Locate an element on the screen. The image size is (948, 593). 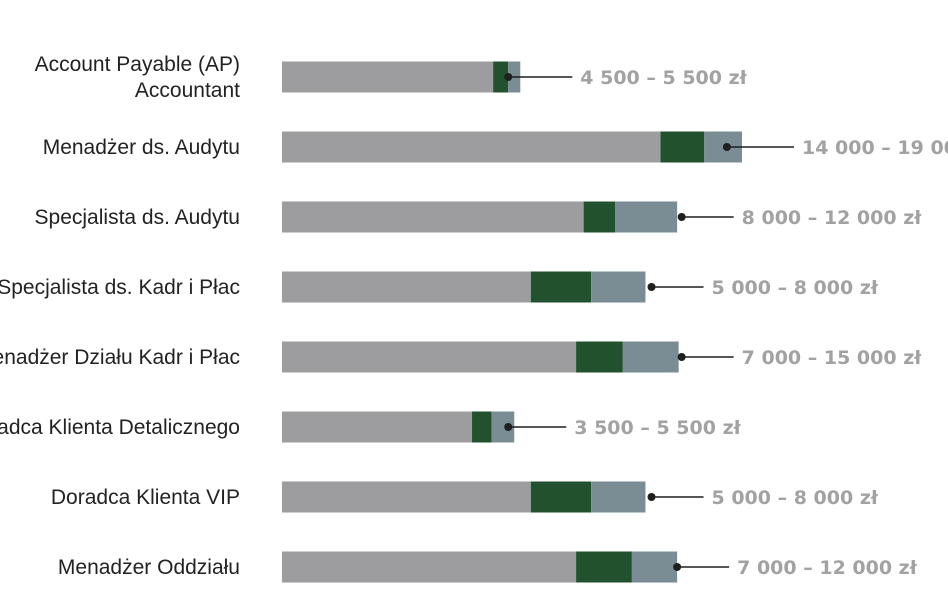
range-label: 7 000 – 15 000 zł is located at coordinates (832, 358).